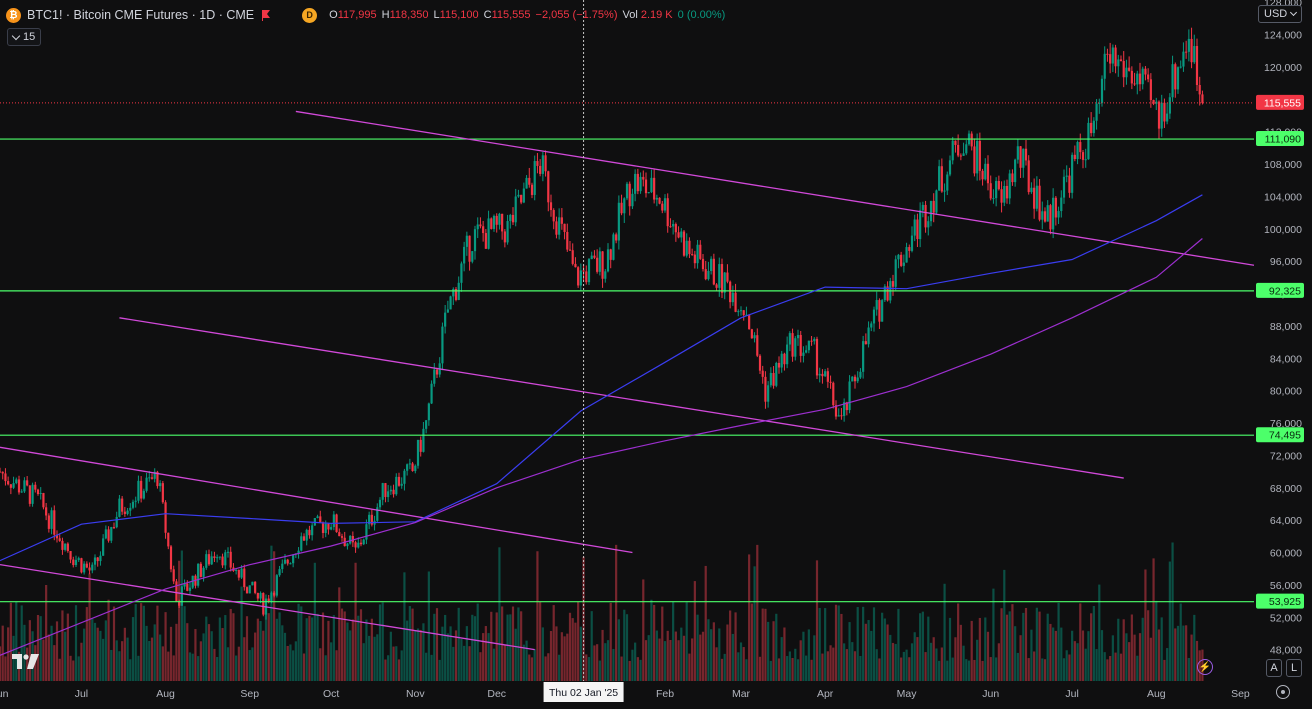 The width and height of the screenshot is (1312, 709). What do you see at coordinates (1280, 102) in the screenshot?
I see `last-price-badge` at bounding box center [1280, 102].